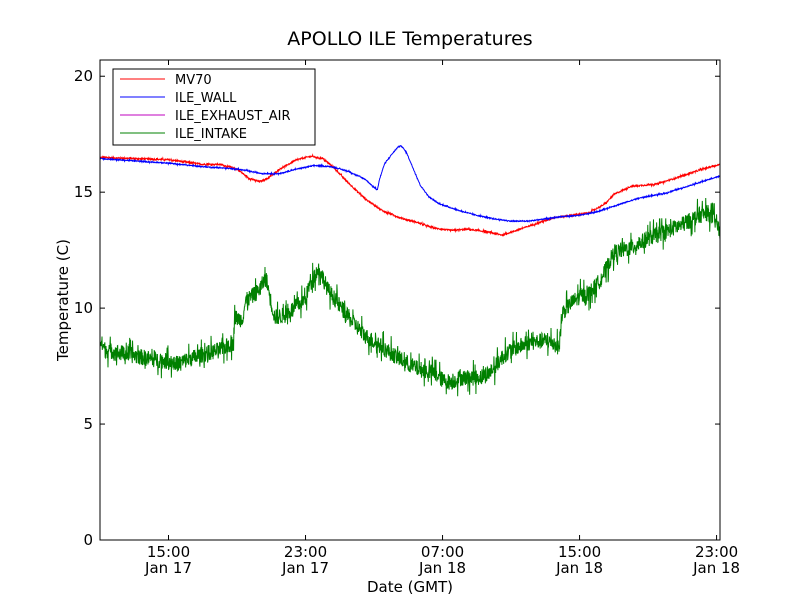  What do you see at coordinates (83, 76) in the screenshot?
I see `y-tick-label: 20` at bounding box center [83, 76].